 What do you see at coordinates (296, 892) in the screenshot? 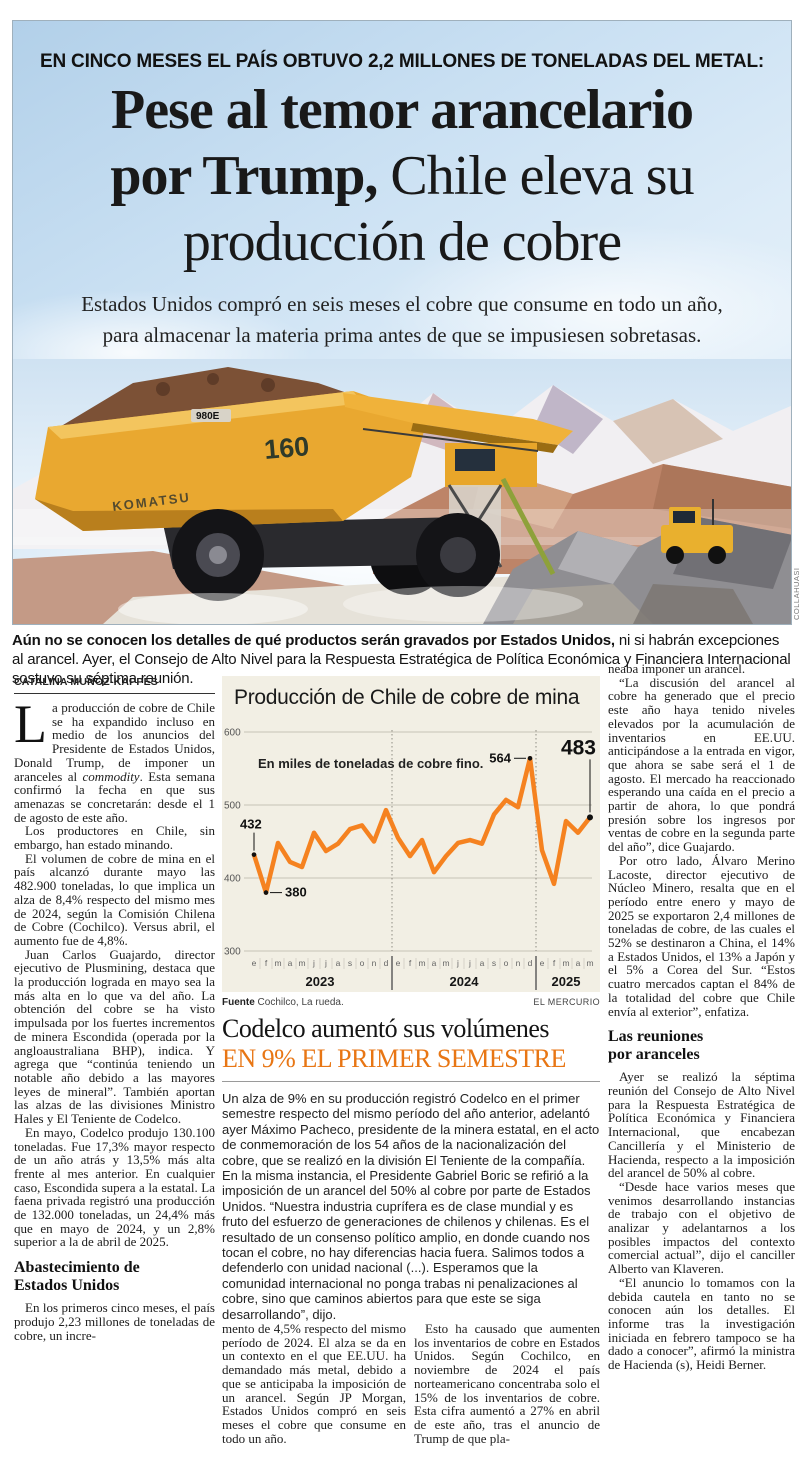
I see `svg-text: 380` at bounding box center [296, 892].